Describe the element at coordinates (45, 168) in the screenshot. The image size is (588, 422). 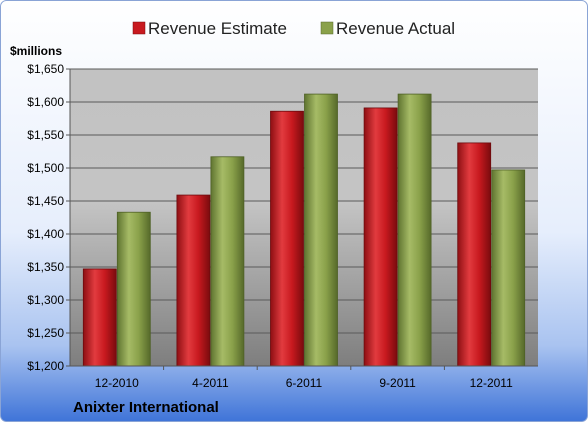
I see `y-tick-label: $1,500` at that location.